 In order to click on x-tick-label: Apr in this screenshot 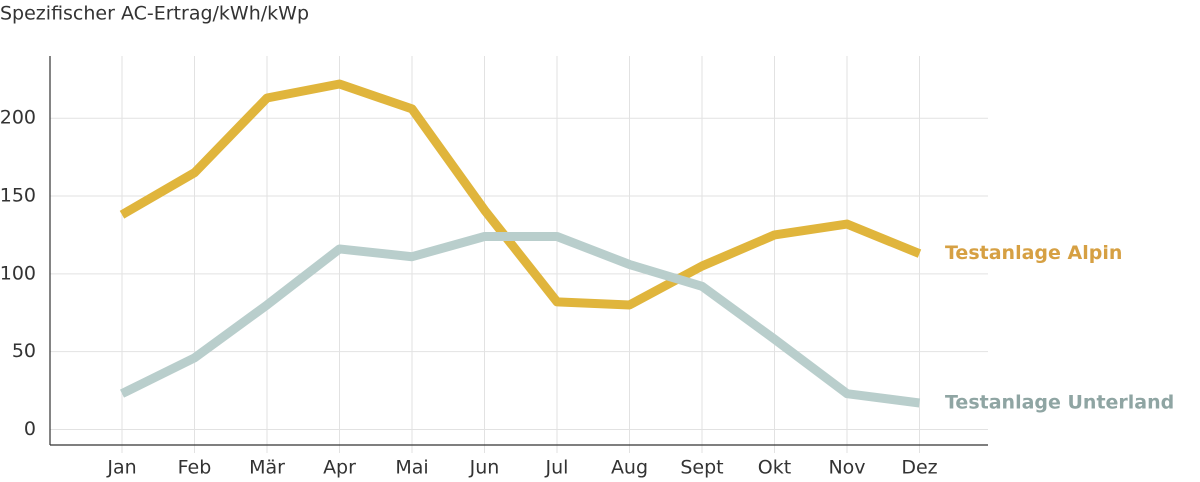, I will do `click(339, 468)`.